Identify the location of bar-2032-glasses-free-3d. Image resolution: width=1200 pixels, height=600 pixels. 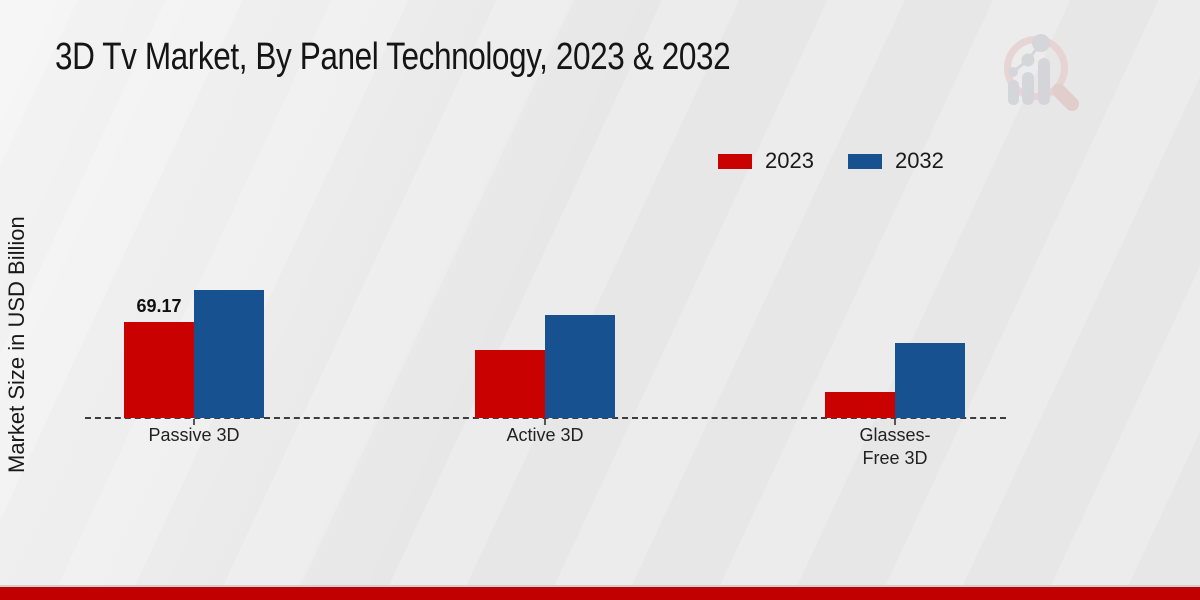
(930, 380).